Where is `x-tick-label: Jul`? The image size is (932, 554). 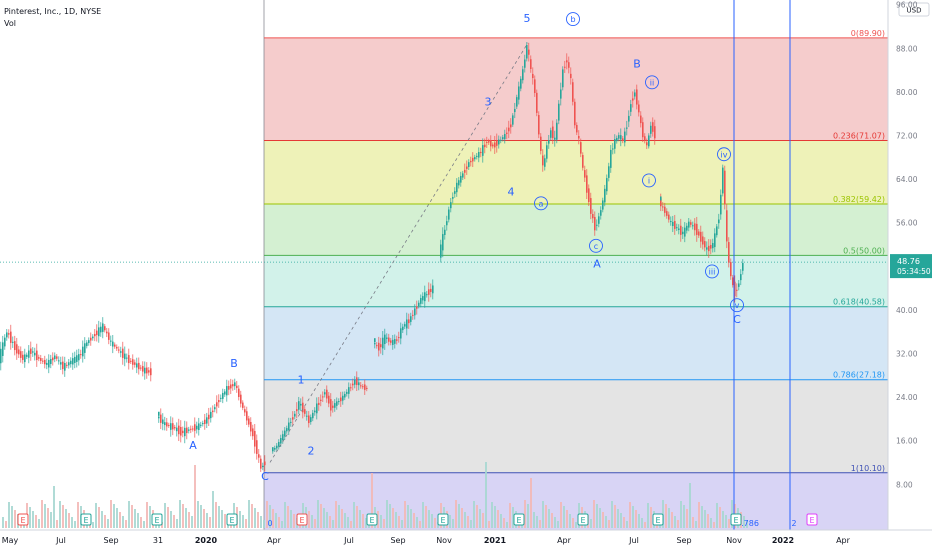 x-tick-label: Jul is located at coordinates (633, 540).